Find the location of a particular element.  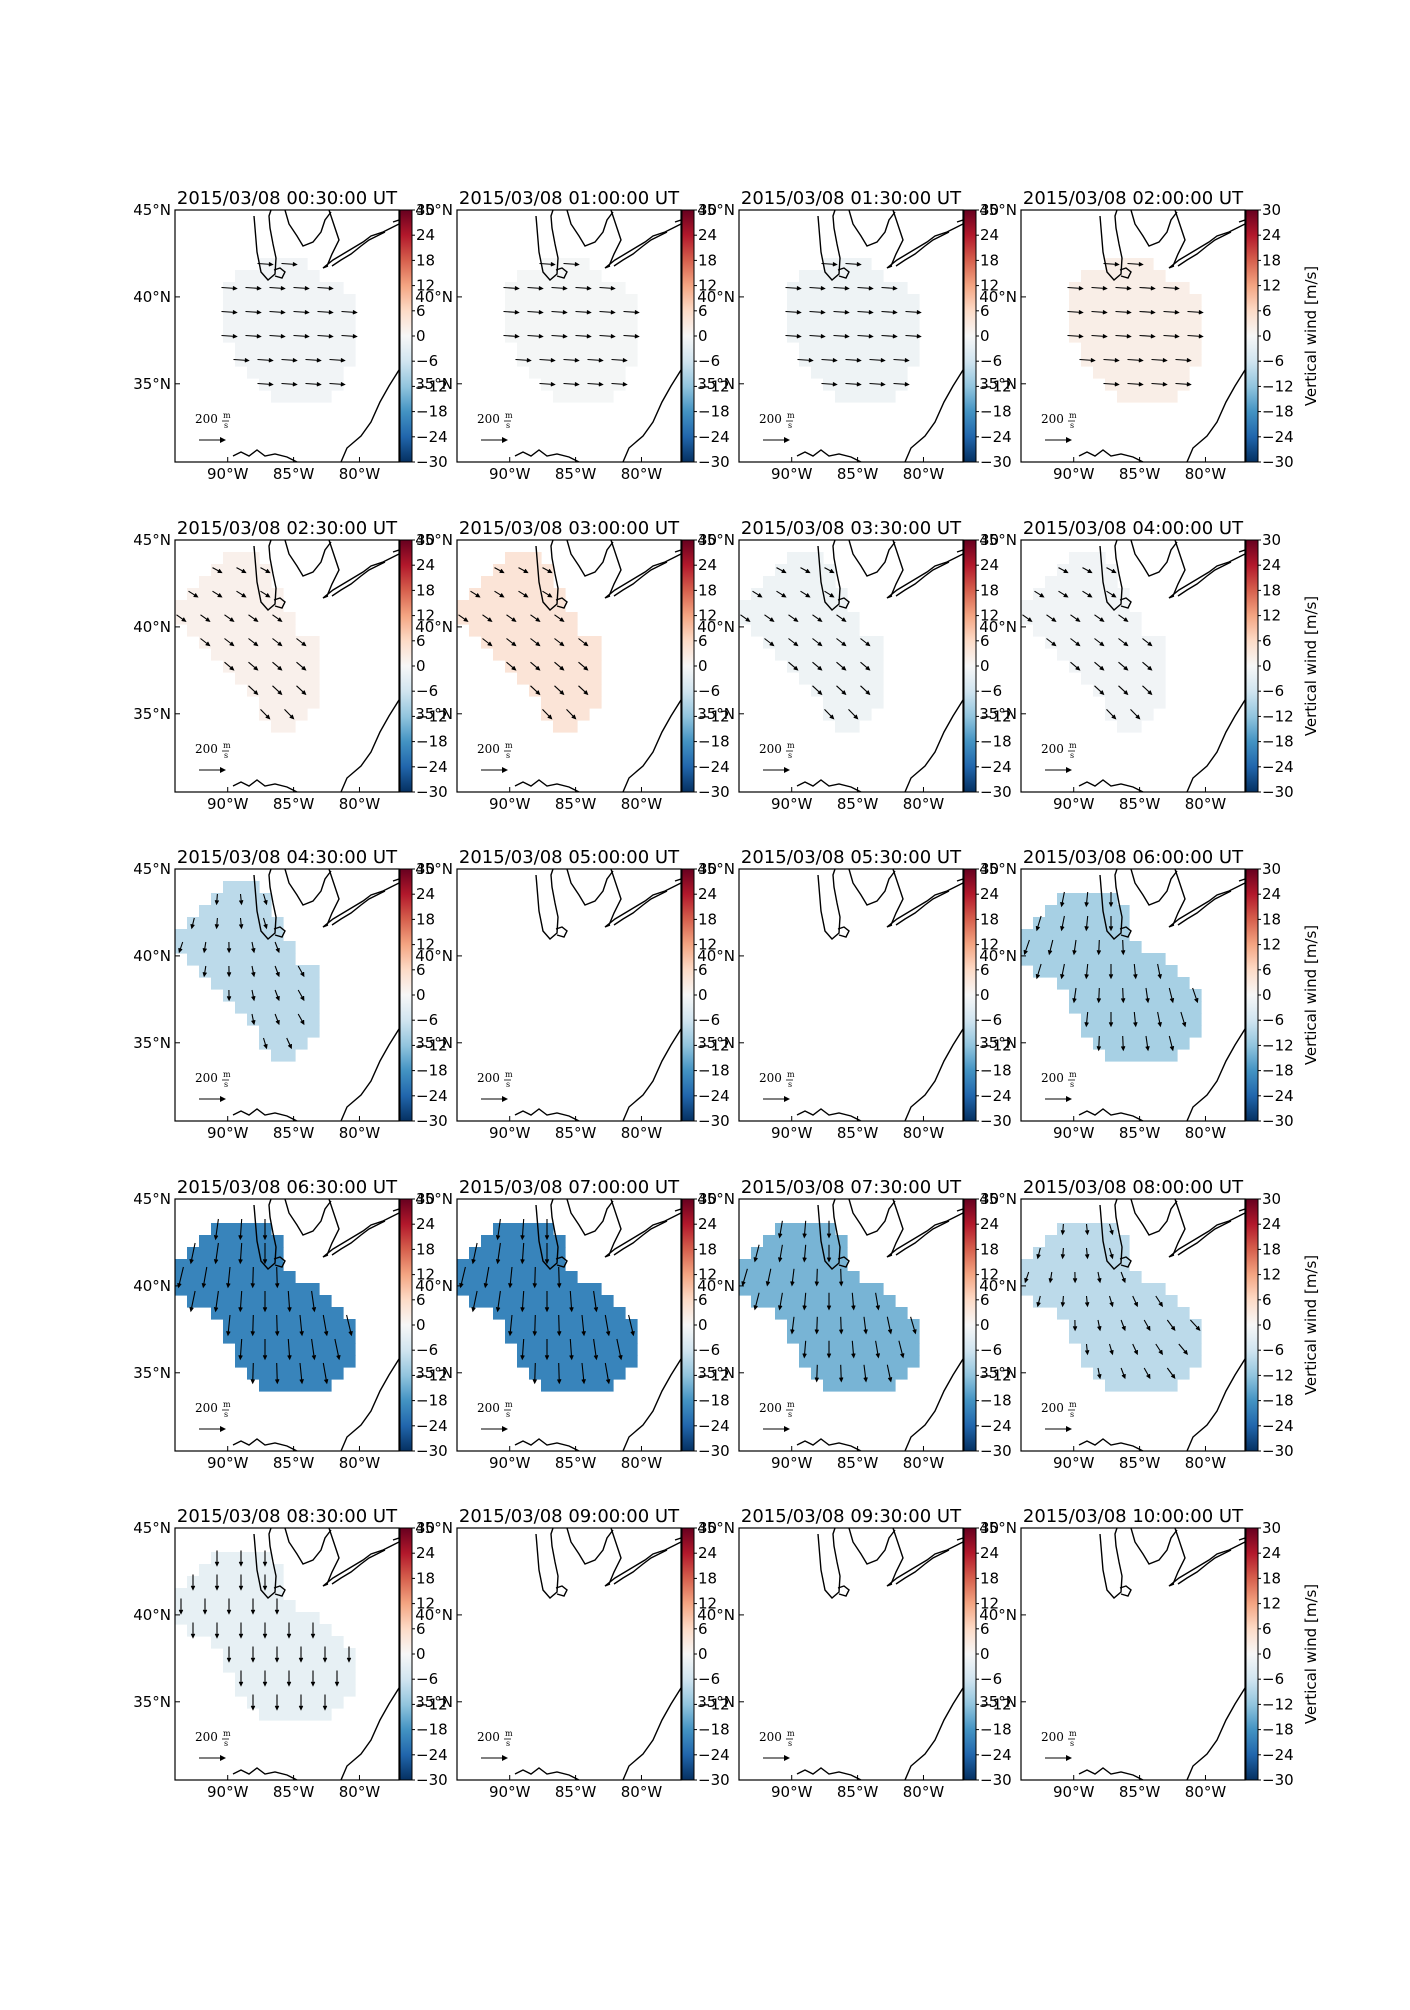

colorbar-tick-label: −12 is located at coordinates (1278, 1375).